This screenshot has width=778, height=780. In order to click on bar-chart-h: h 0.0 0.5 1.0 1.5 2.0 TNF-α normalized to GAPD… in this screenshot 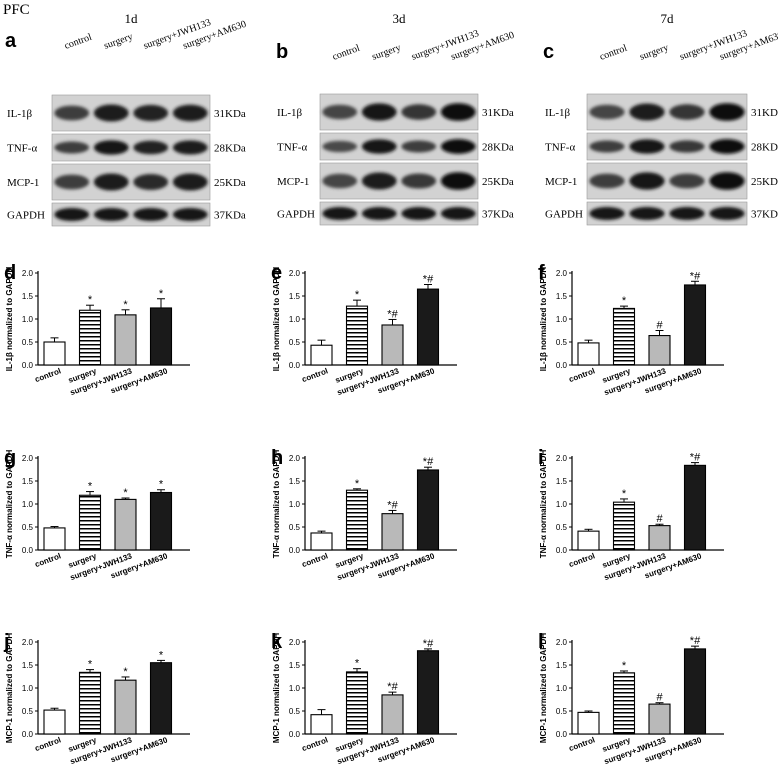, I will do `click(364, 514)`.